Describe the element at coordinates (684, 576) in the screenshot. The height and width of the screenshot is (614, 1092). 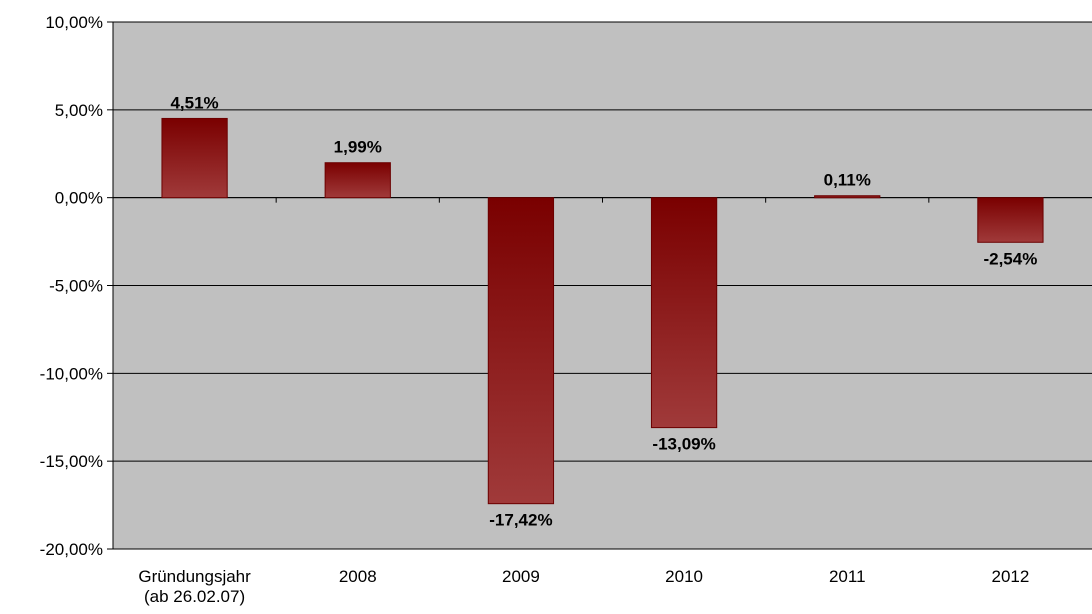
I see `x-tick-label: 2010` at that location.